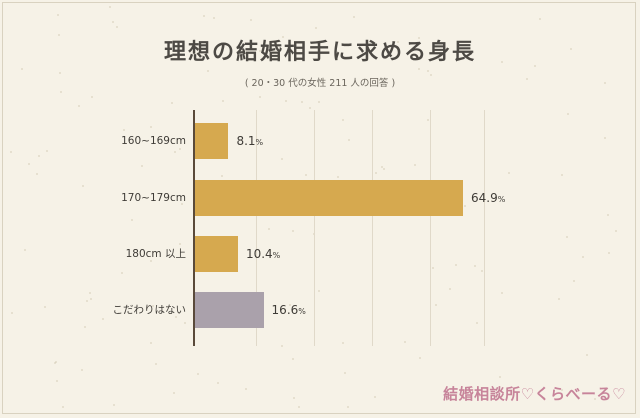  I want to click on y-axis-line, so click(194, 228).